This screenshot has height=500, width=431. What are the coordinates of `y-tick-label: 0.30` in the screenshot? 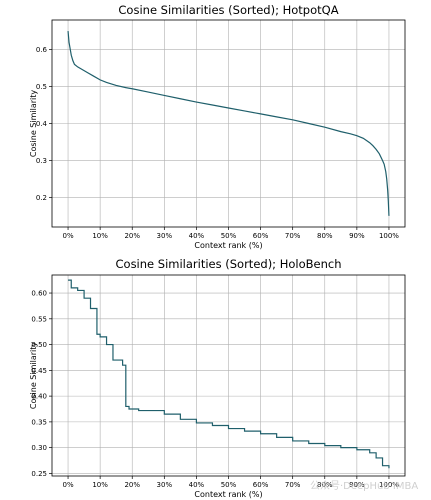 It's located at (39, 448).